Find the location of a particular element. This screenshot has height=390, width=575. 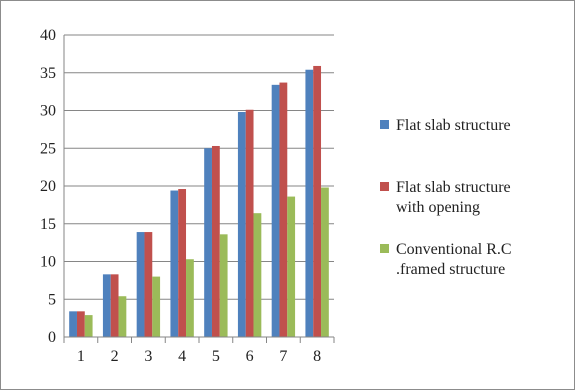

x-tick-label: 3 is located at coordinates (148, 356).